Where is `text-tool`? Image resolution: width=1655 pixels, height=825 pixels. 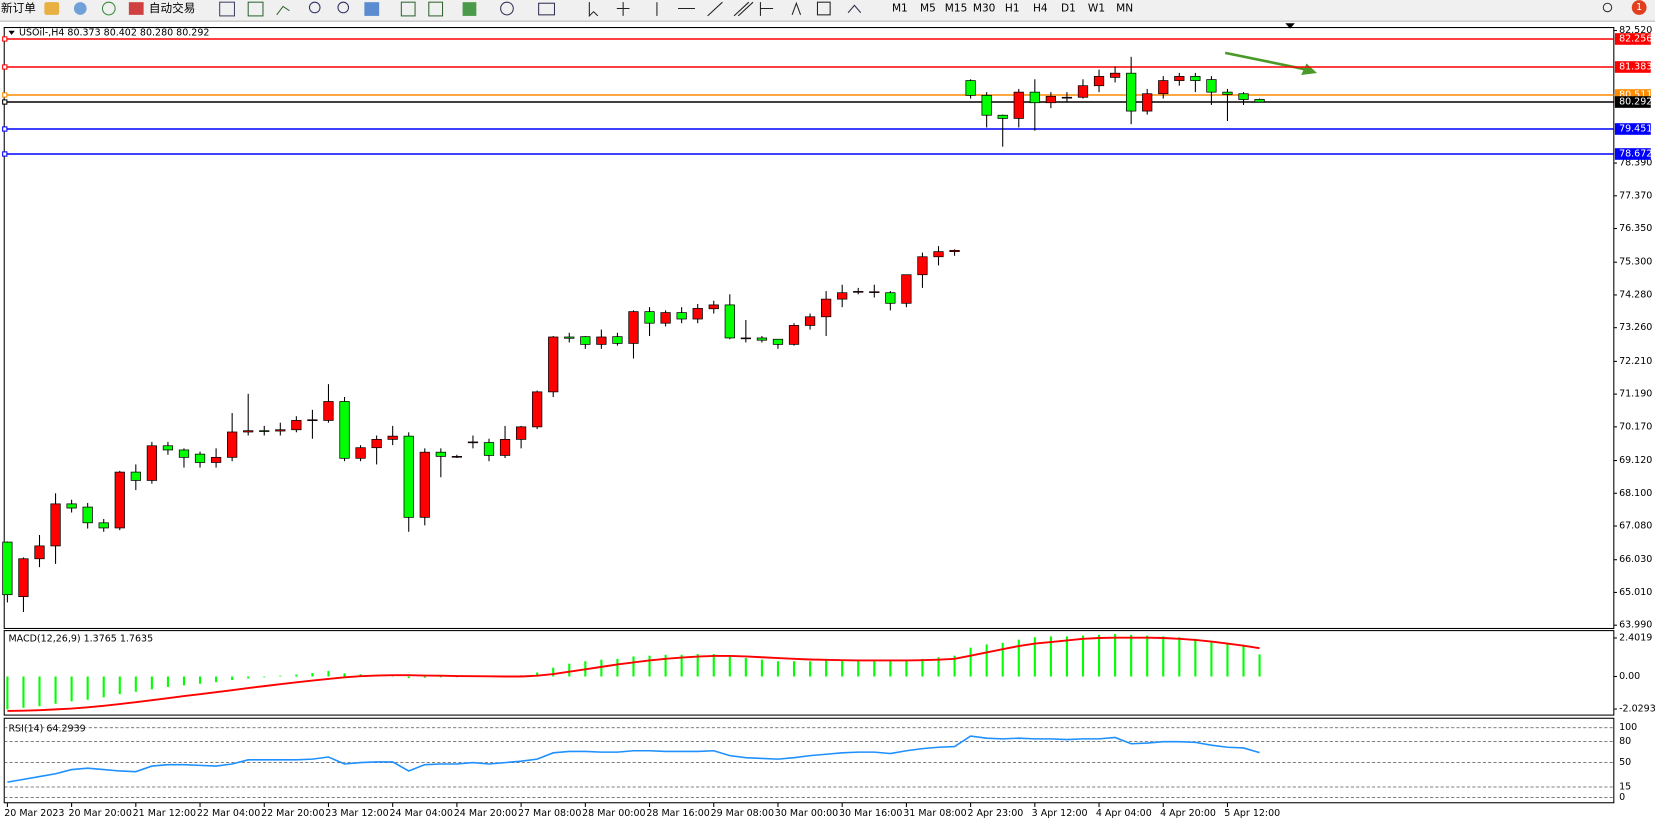
text-tool is located at coordinates (796, 8).